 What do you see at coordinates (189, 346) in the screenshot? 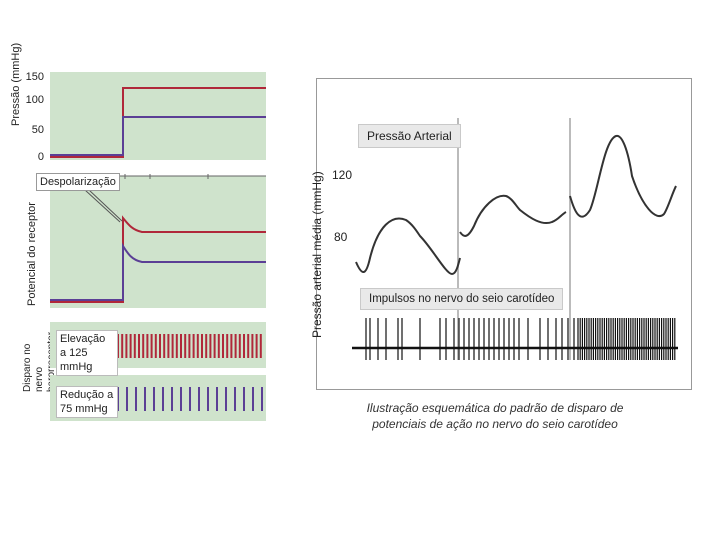
I see `firing-rise-spikes` at bounding box center [189, 346].